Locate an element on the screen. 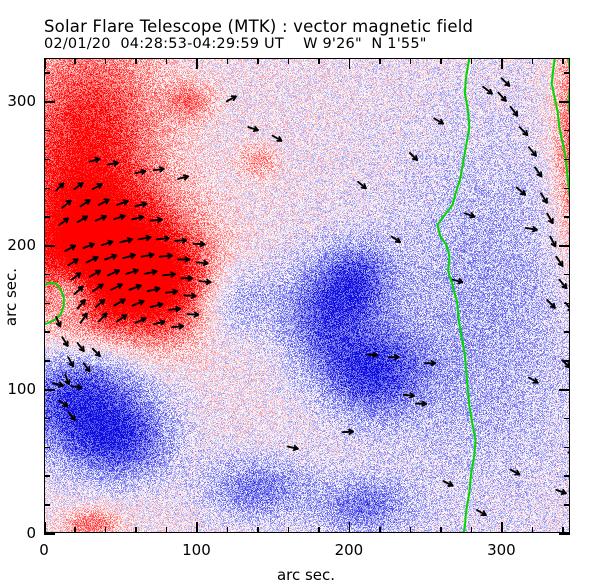 Image resolution: width=612 pixels, height=585 pixels. y-tick-label: 200 is located at coordinates (21, 245).